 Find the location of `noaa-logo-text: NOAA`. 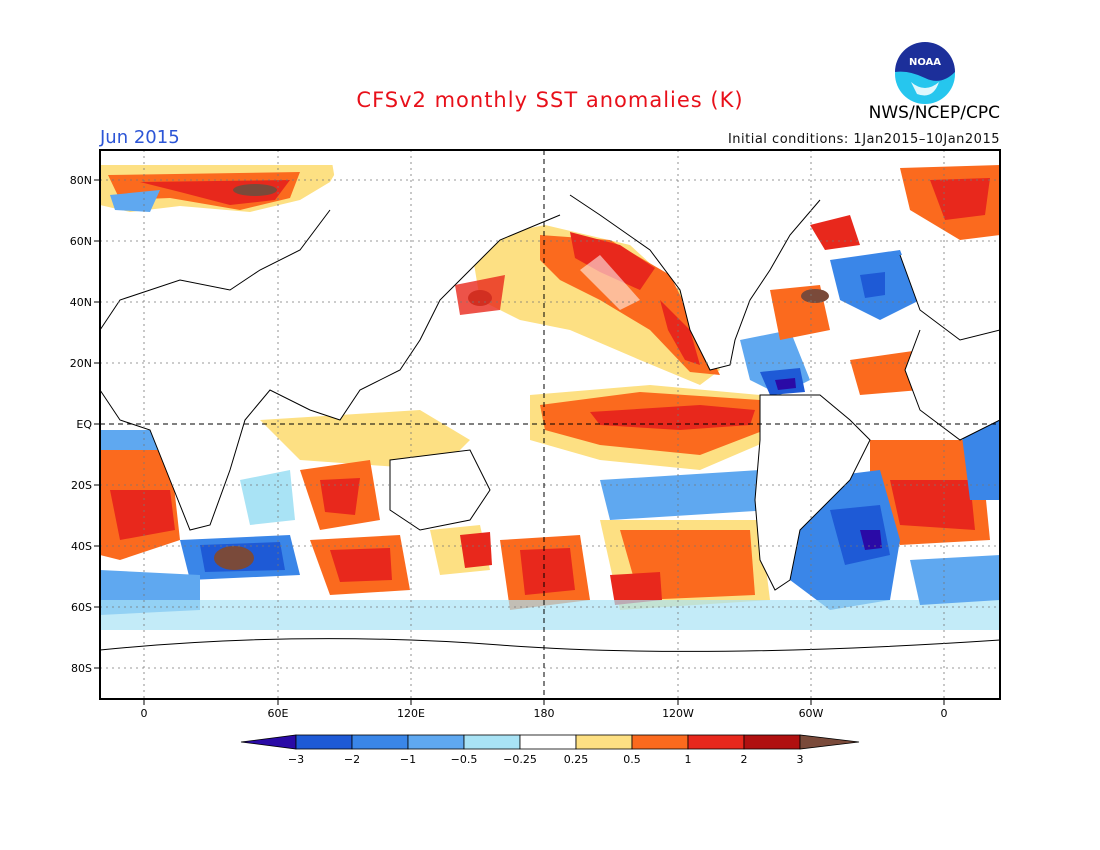

noaa-logo-text: NOAA is located at coordinates (925, 62).